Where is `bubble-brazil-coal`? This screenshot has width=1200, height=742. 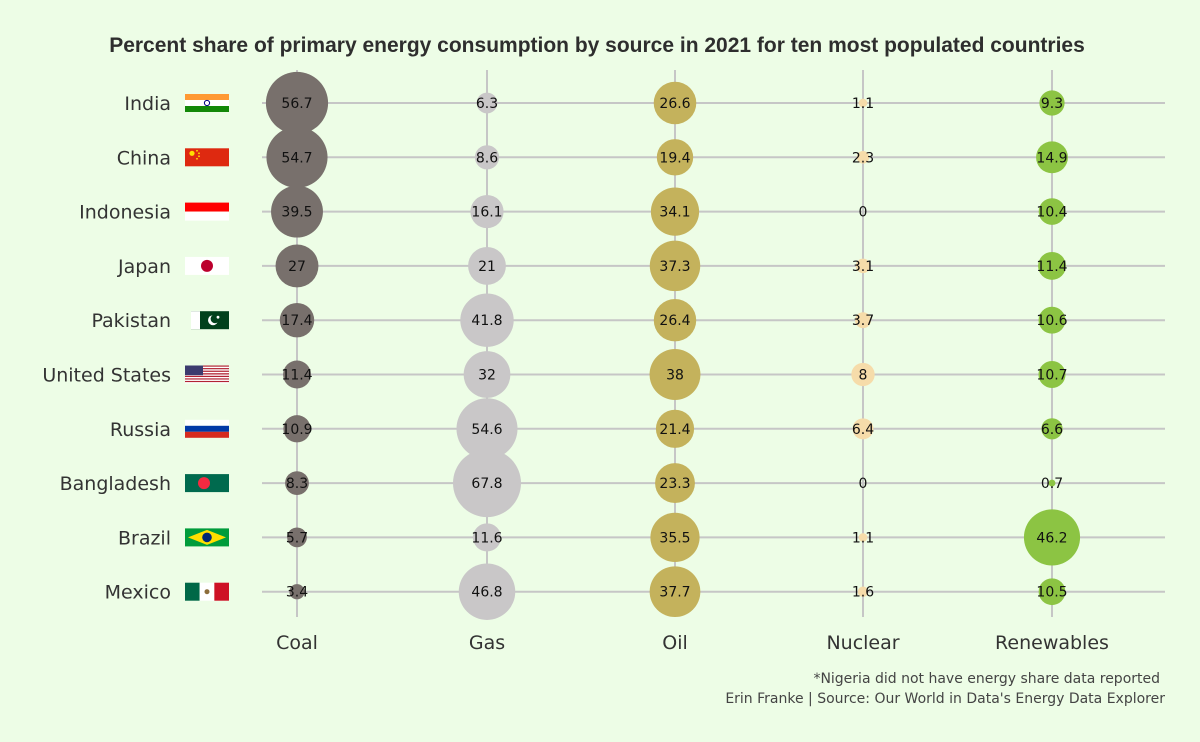 bubble-brazil-coal is located at coordinates (297, 537).